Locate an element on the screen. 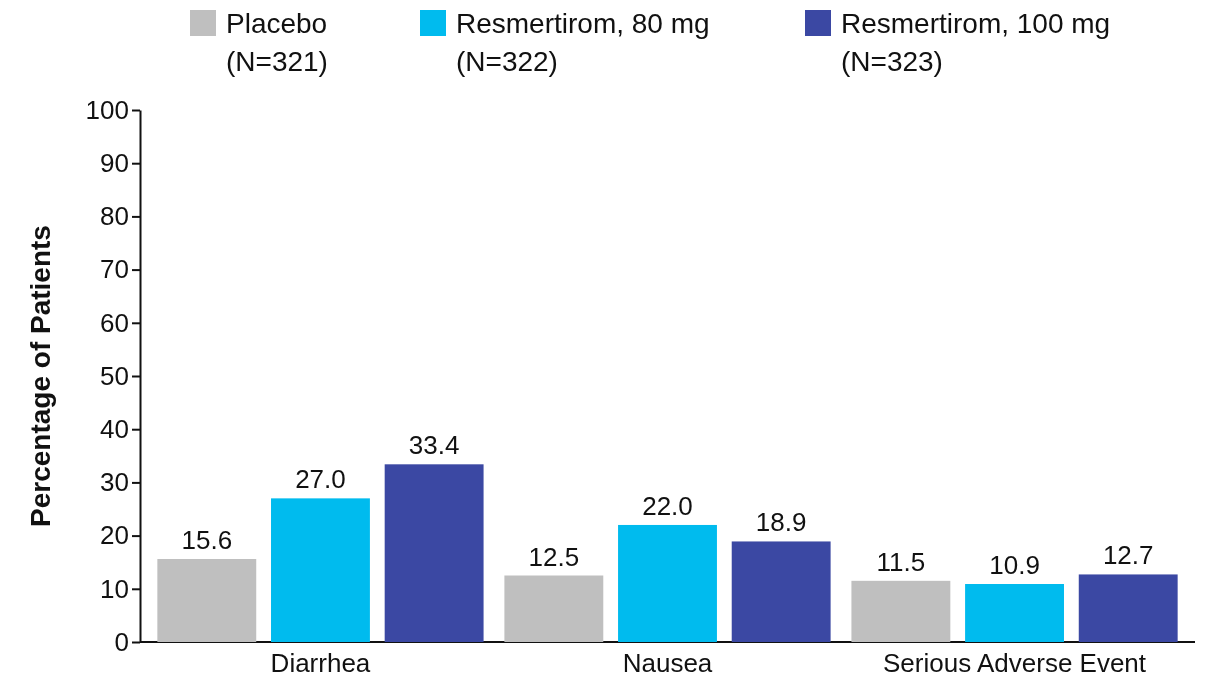 The height and width of the screenshot is (697, 1214). data-label: 27.0 is located at coordinates (320, 479).